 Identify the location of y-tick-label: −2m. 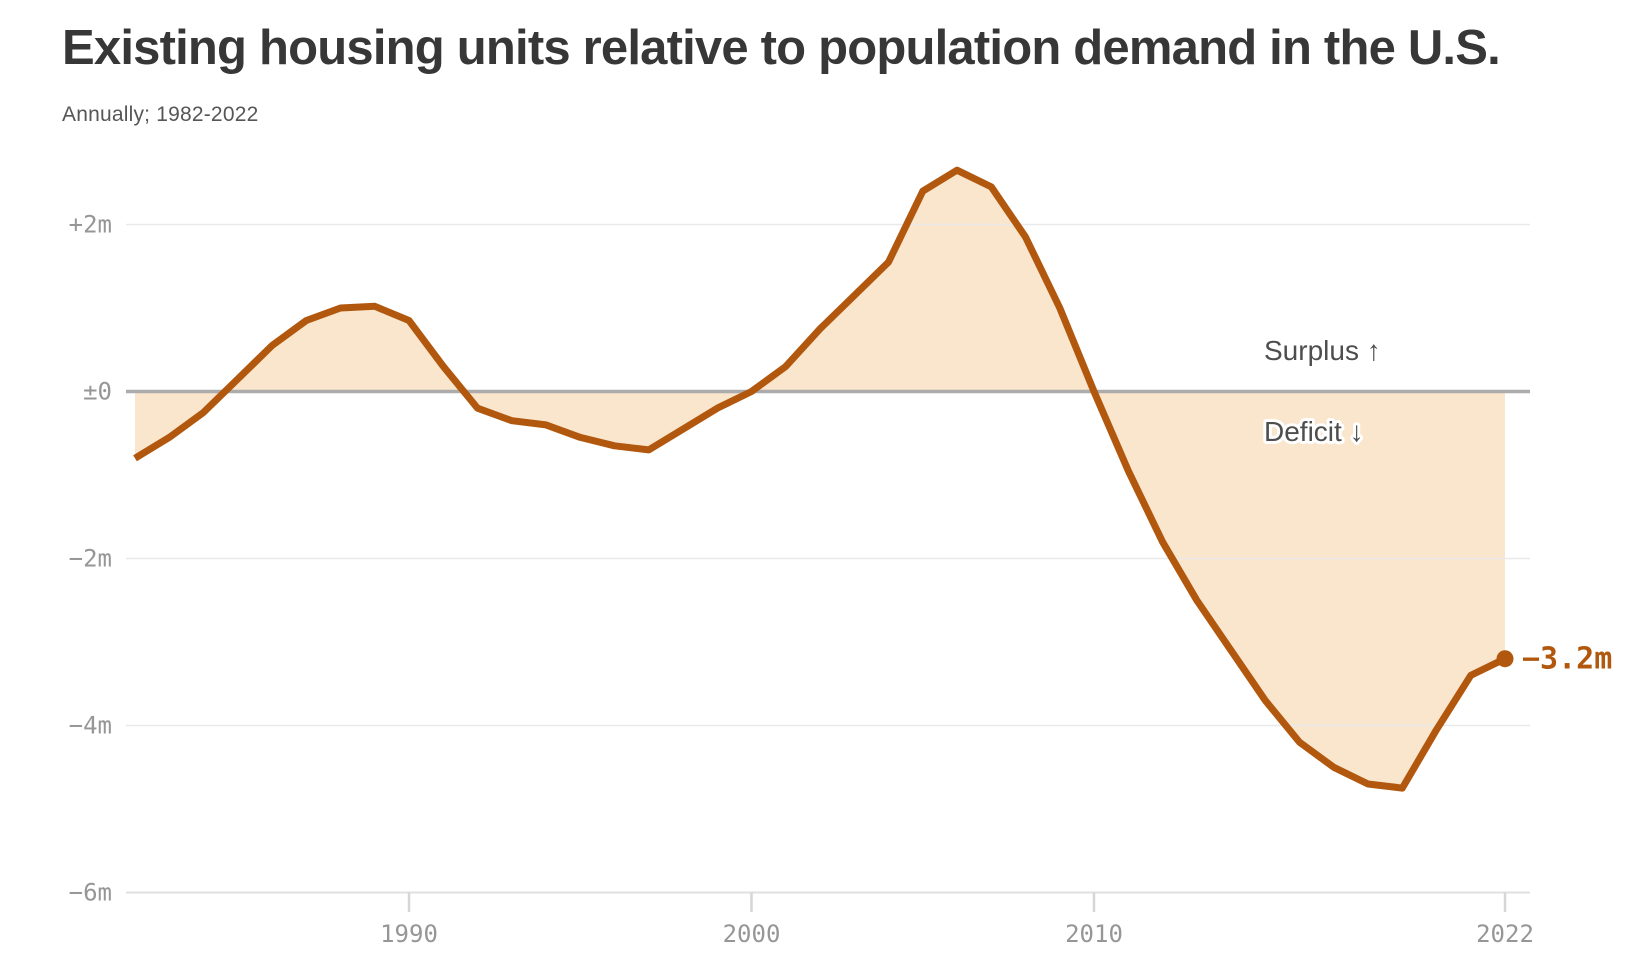
(90, 559).